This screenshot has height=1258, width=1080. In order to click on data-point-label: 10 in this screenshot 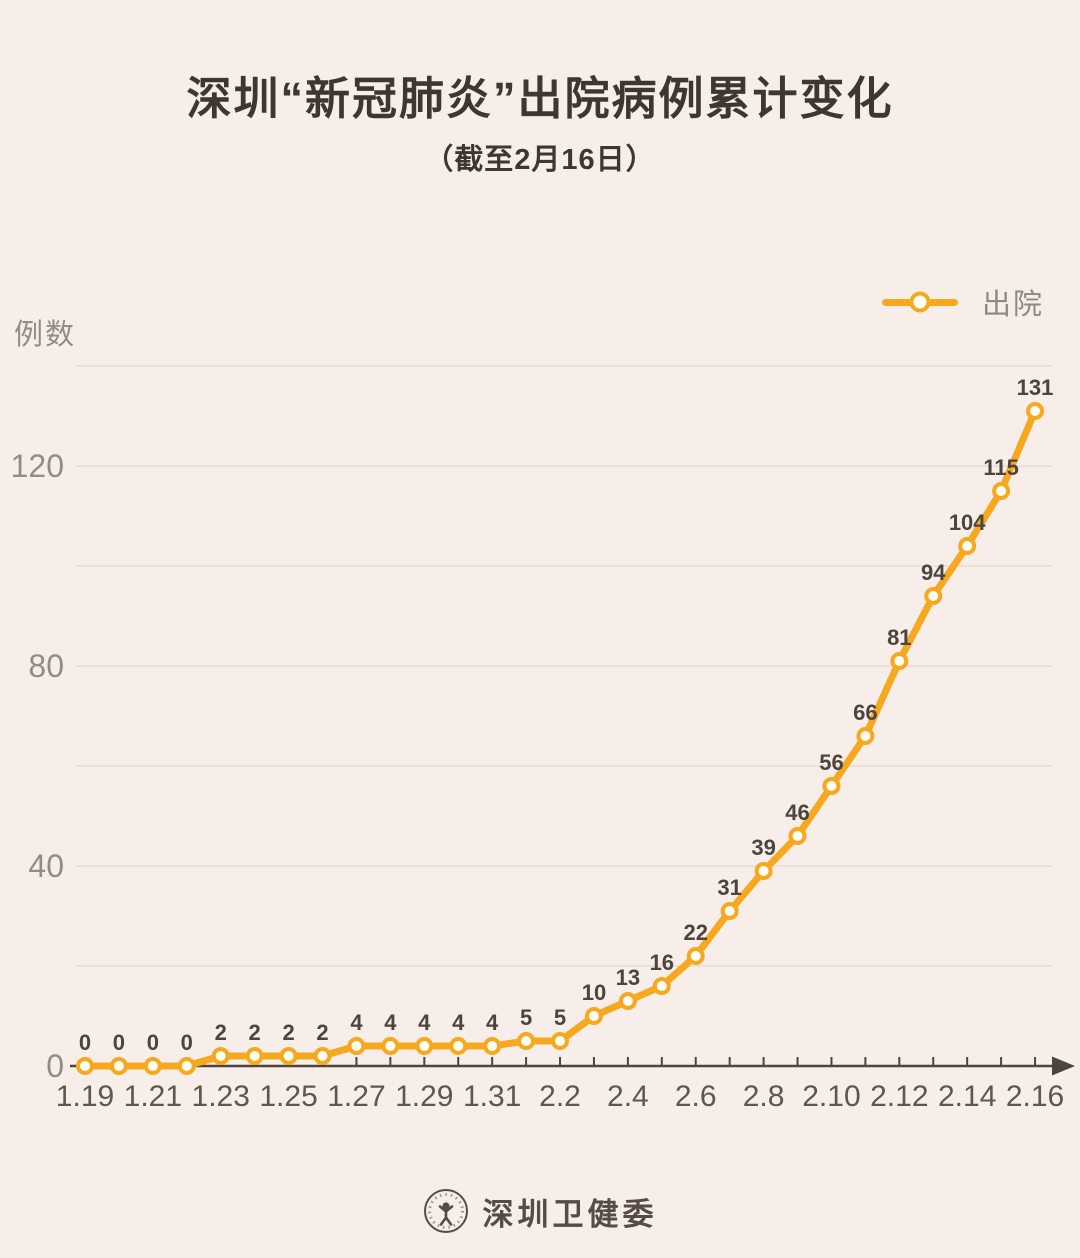, I will do `click(594, 992)`.